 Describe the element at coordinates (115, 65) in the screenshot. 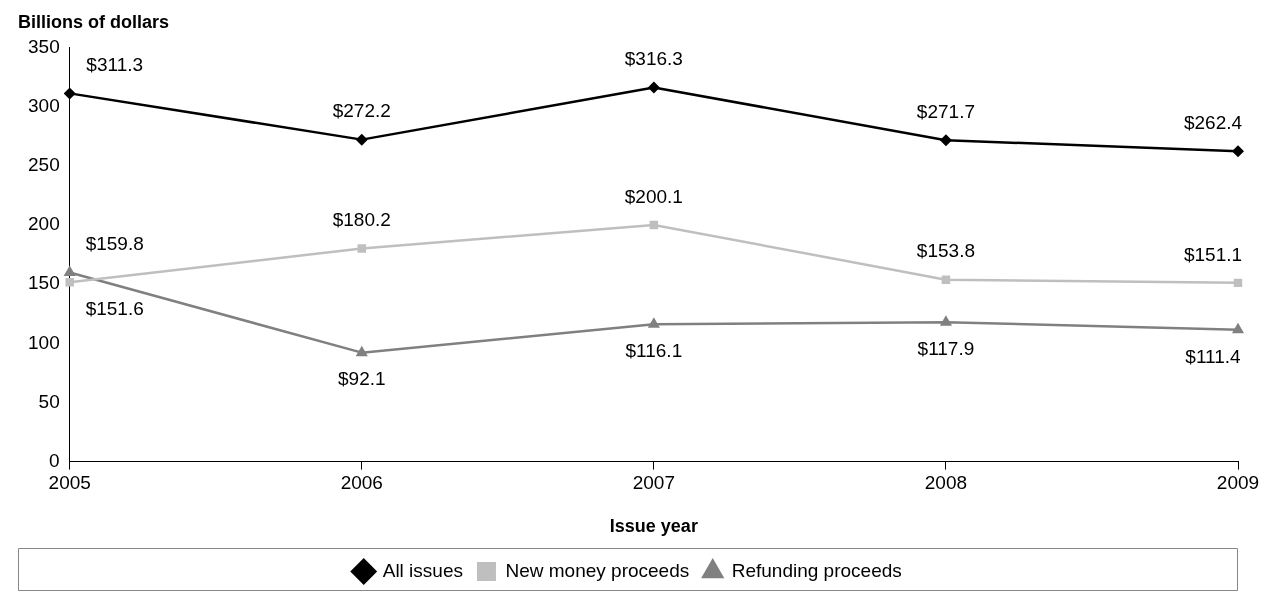

I see `data-label: $311.3` at that location.